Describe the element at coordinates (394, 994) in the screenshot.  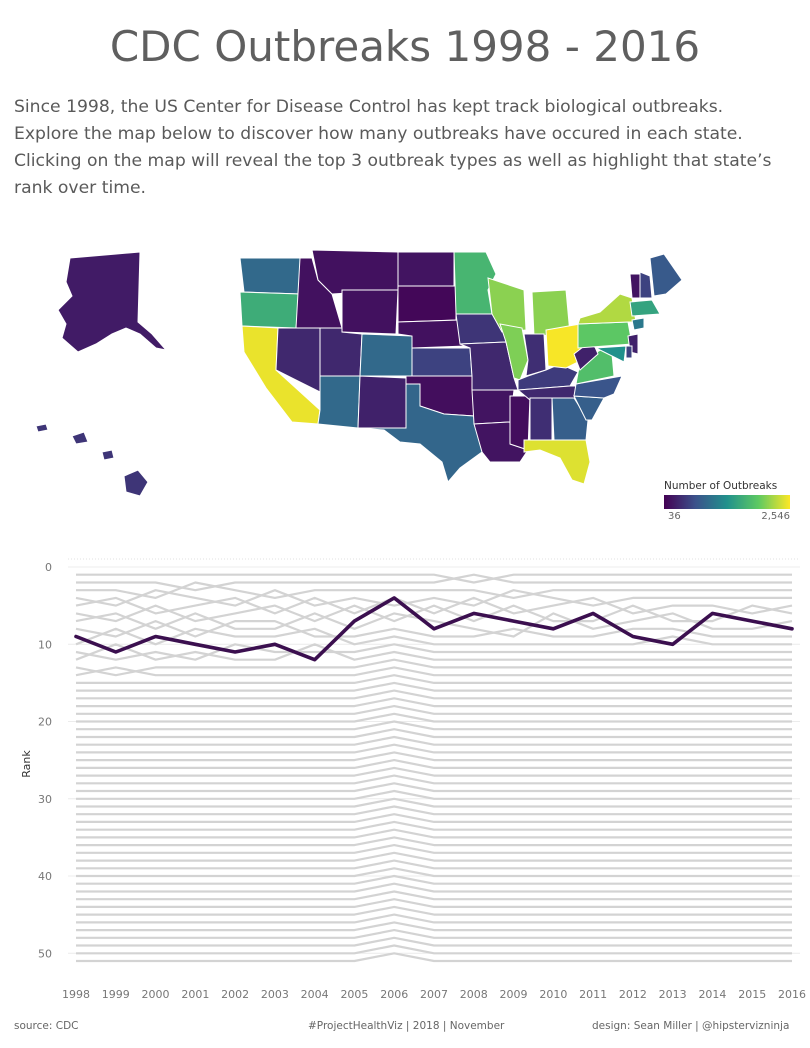
I see `x-tick-label: 2006` at that location.